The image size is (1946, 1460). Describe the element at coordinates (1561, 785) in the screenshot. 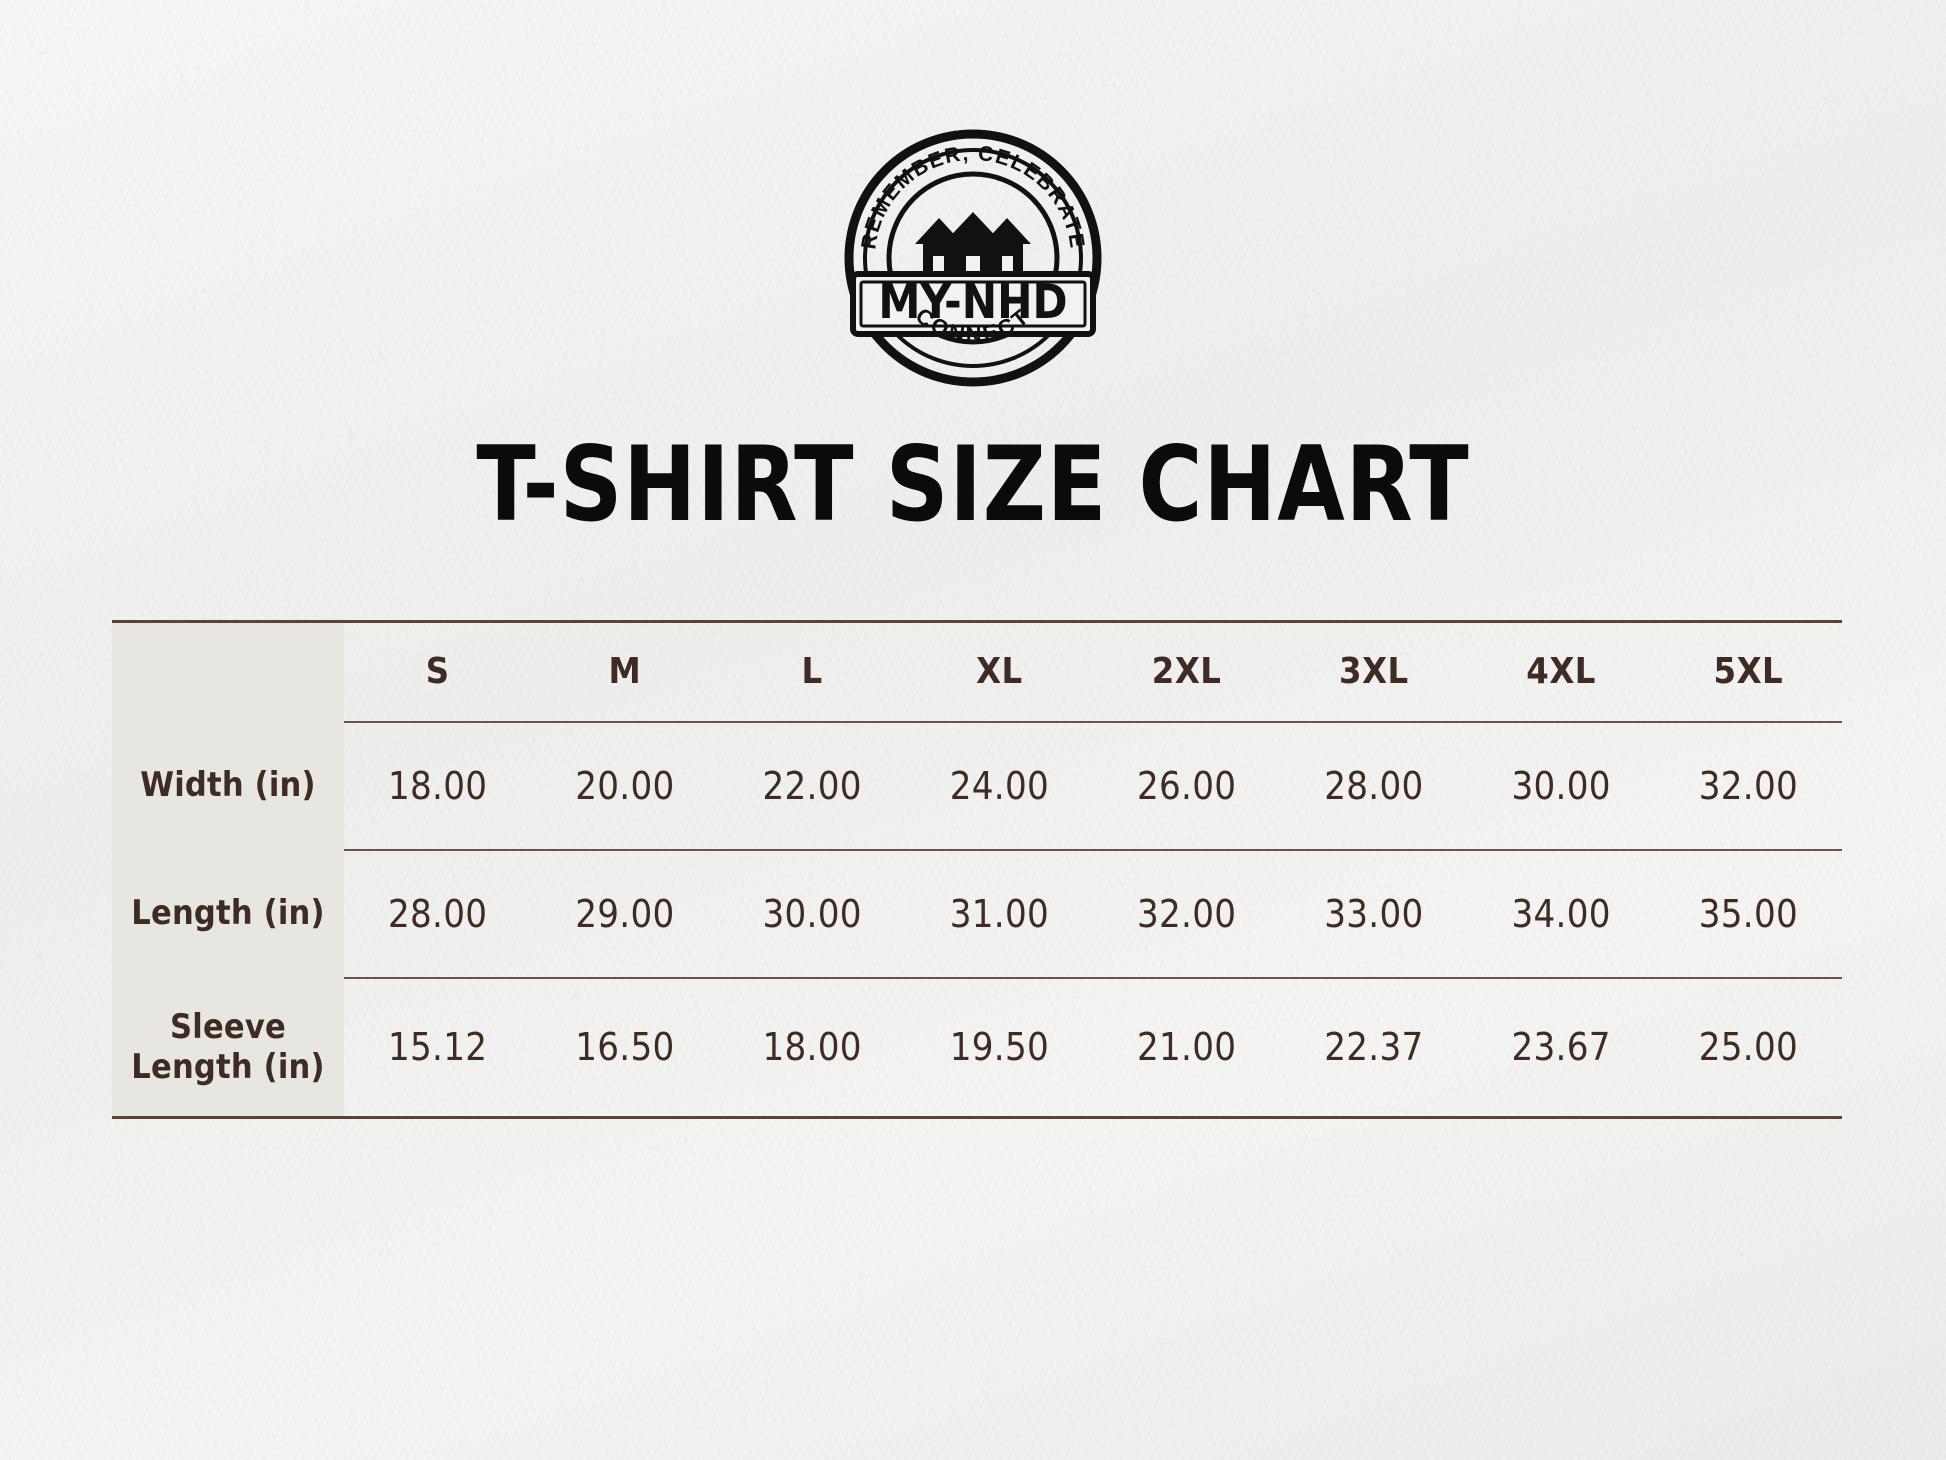

I see `cell-width-4xl: 30.00` at that location.